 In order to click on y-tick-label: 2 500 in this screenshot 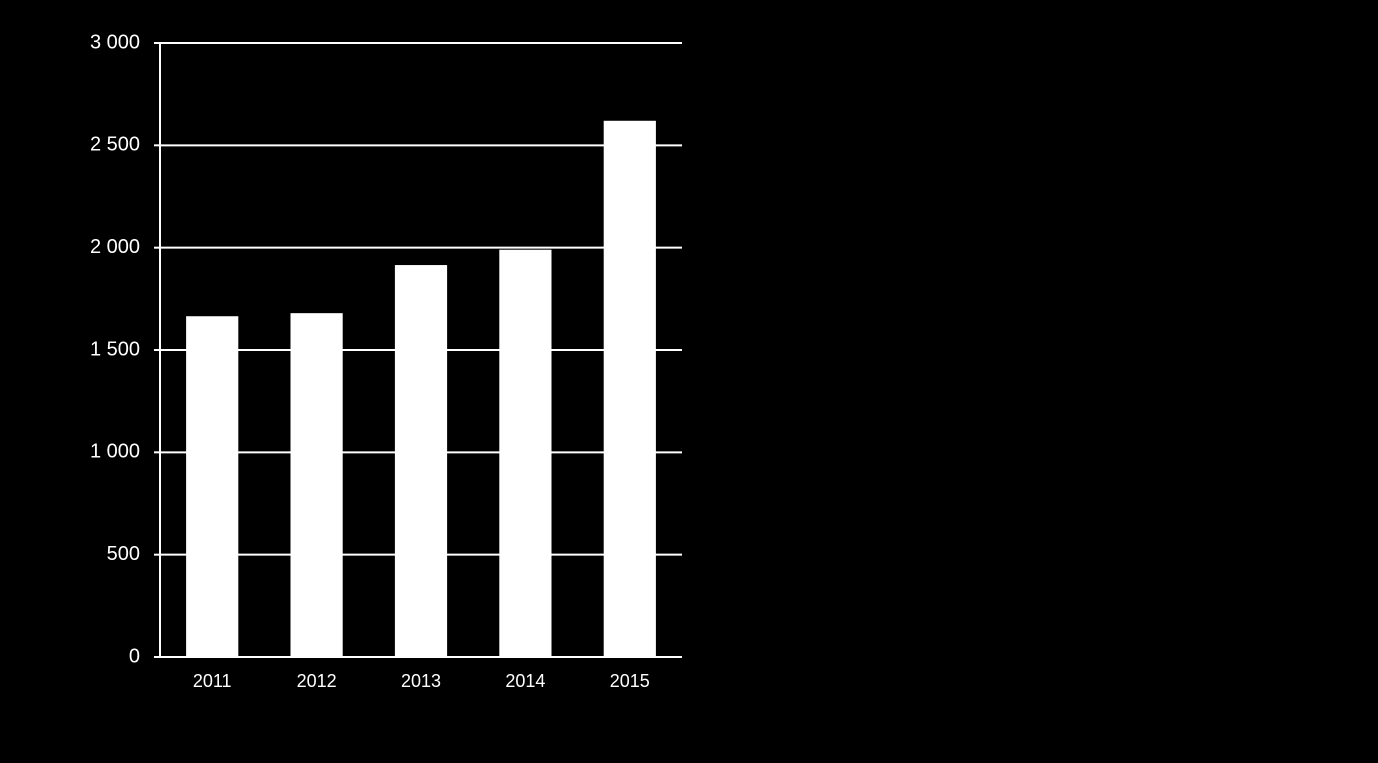, I will do `click(115, 145)`.